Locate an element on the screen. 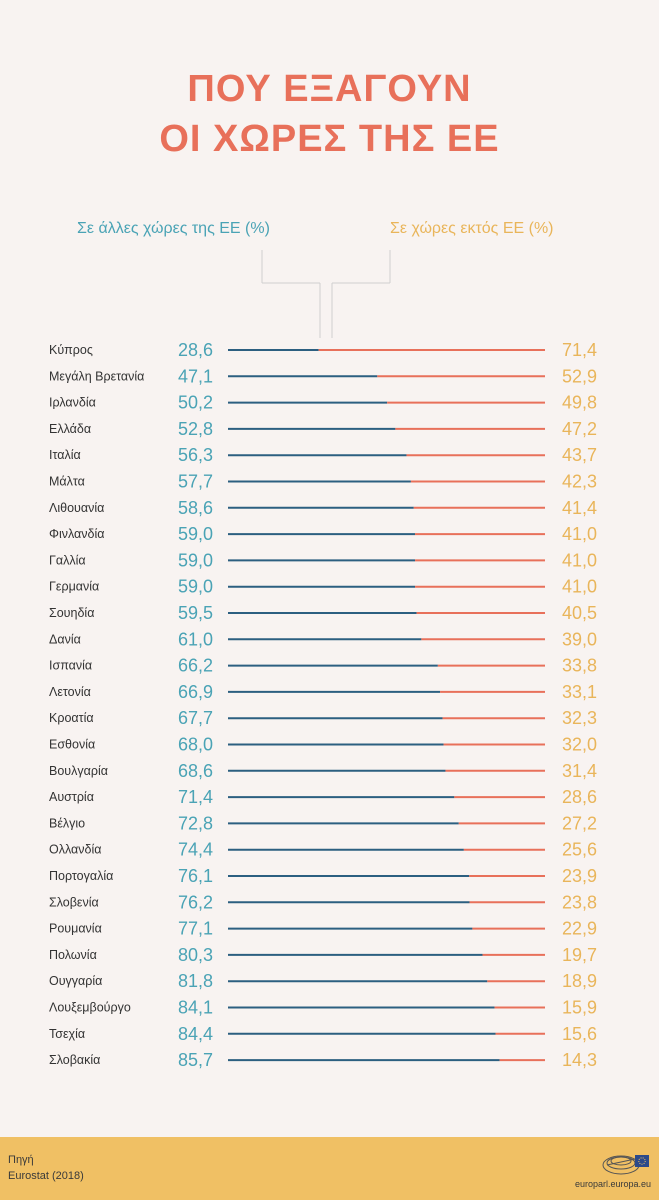 This screenshot has width=659, height=1200. extra-eu-value-label: 19,7 is located at coordinates (579, 955).